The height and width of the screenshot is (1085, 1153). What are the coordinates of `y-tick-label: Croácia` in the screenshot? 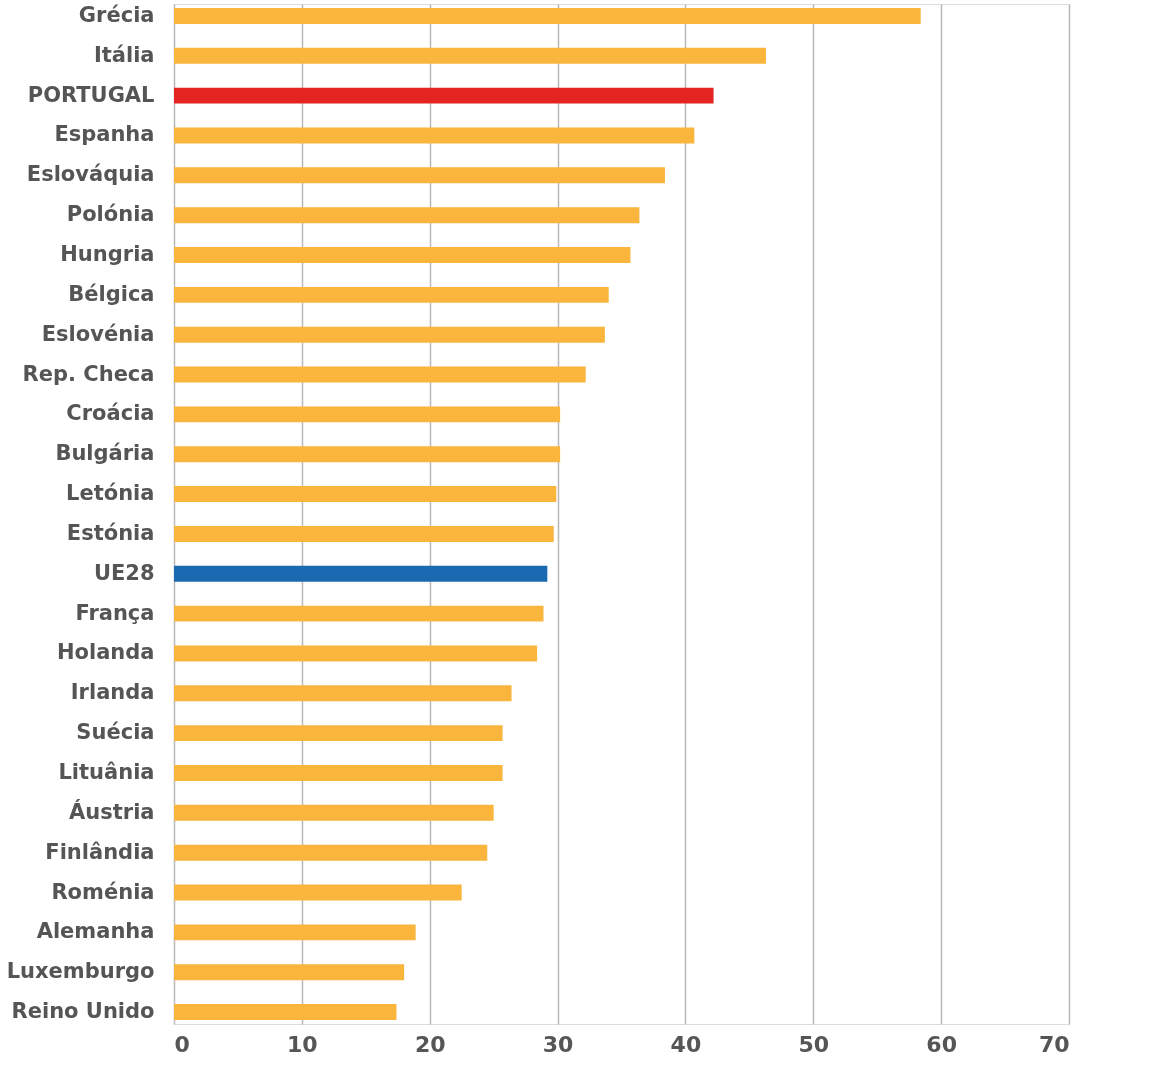 It's located at (110, 413).